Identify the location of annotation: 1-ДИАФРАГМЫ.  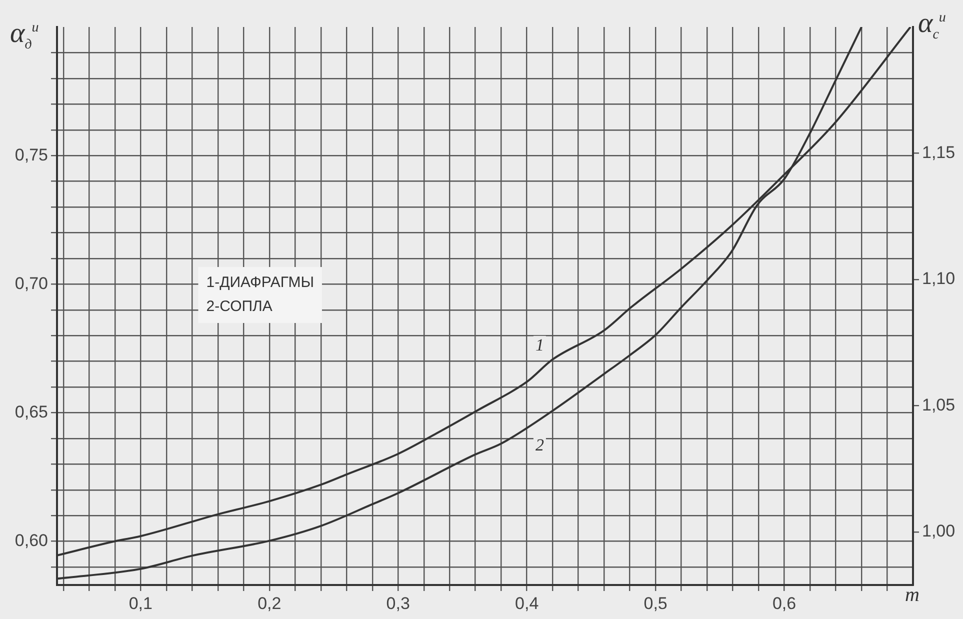
(260, 283).